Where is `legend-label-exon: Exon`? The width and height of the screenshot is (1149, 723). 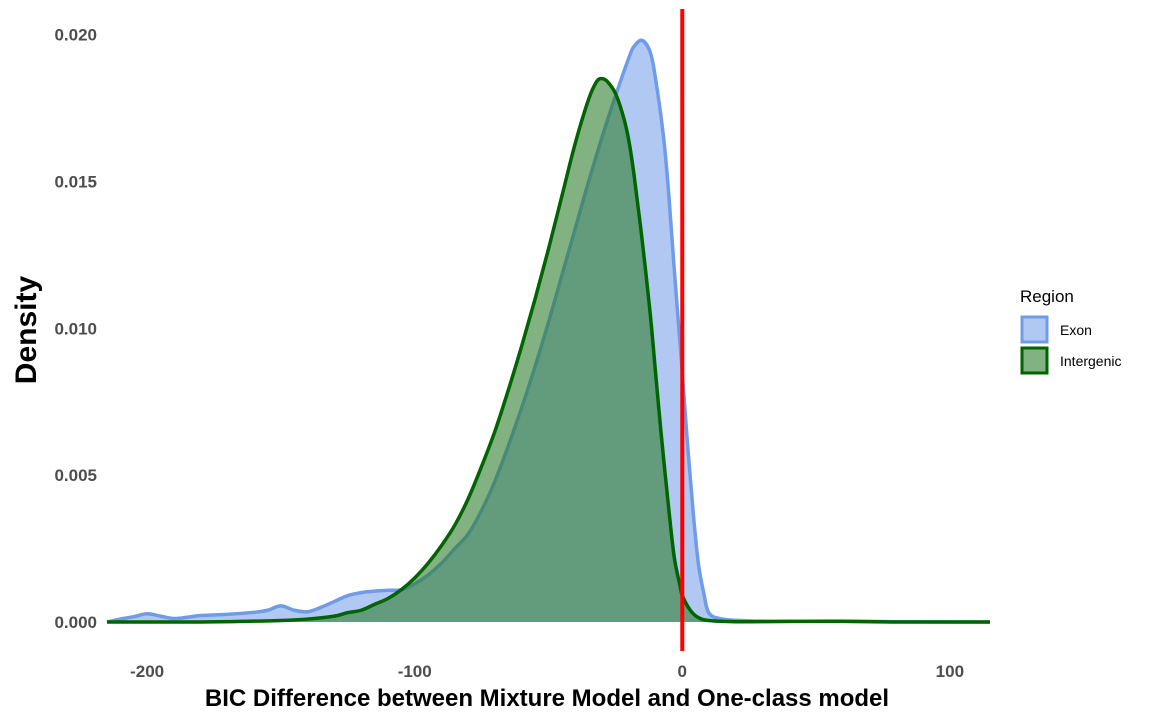 legend-label-exon: Exon is located at coordinates (1076, 330).